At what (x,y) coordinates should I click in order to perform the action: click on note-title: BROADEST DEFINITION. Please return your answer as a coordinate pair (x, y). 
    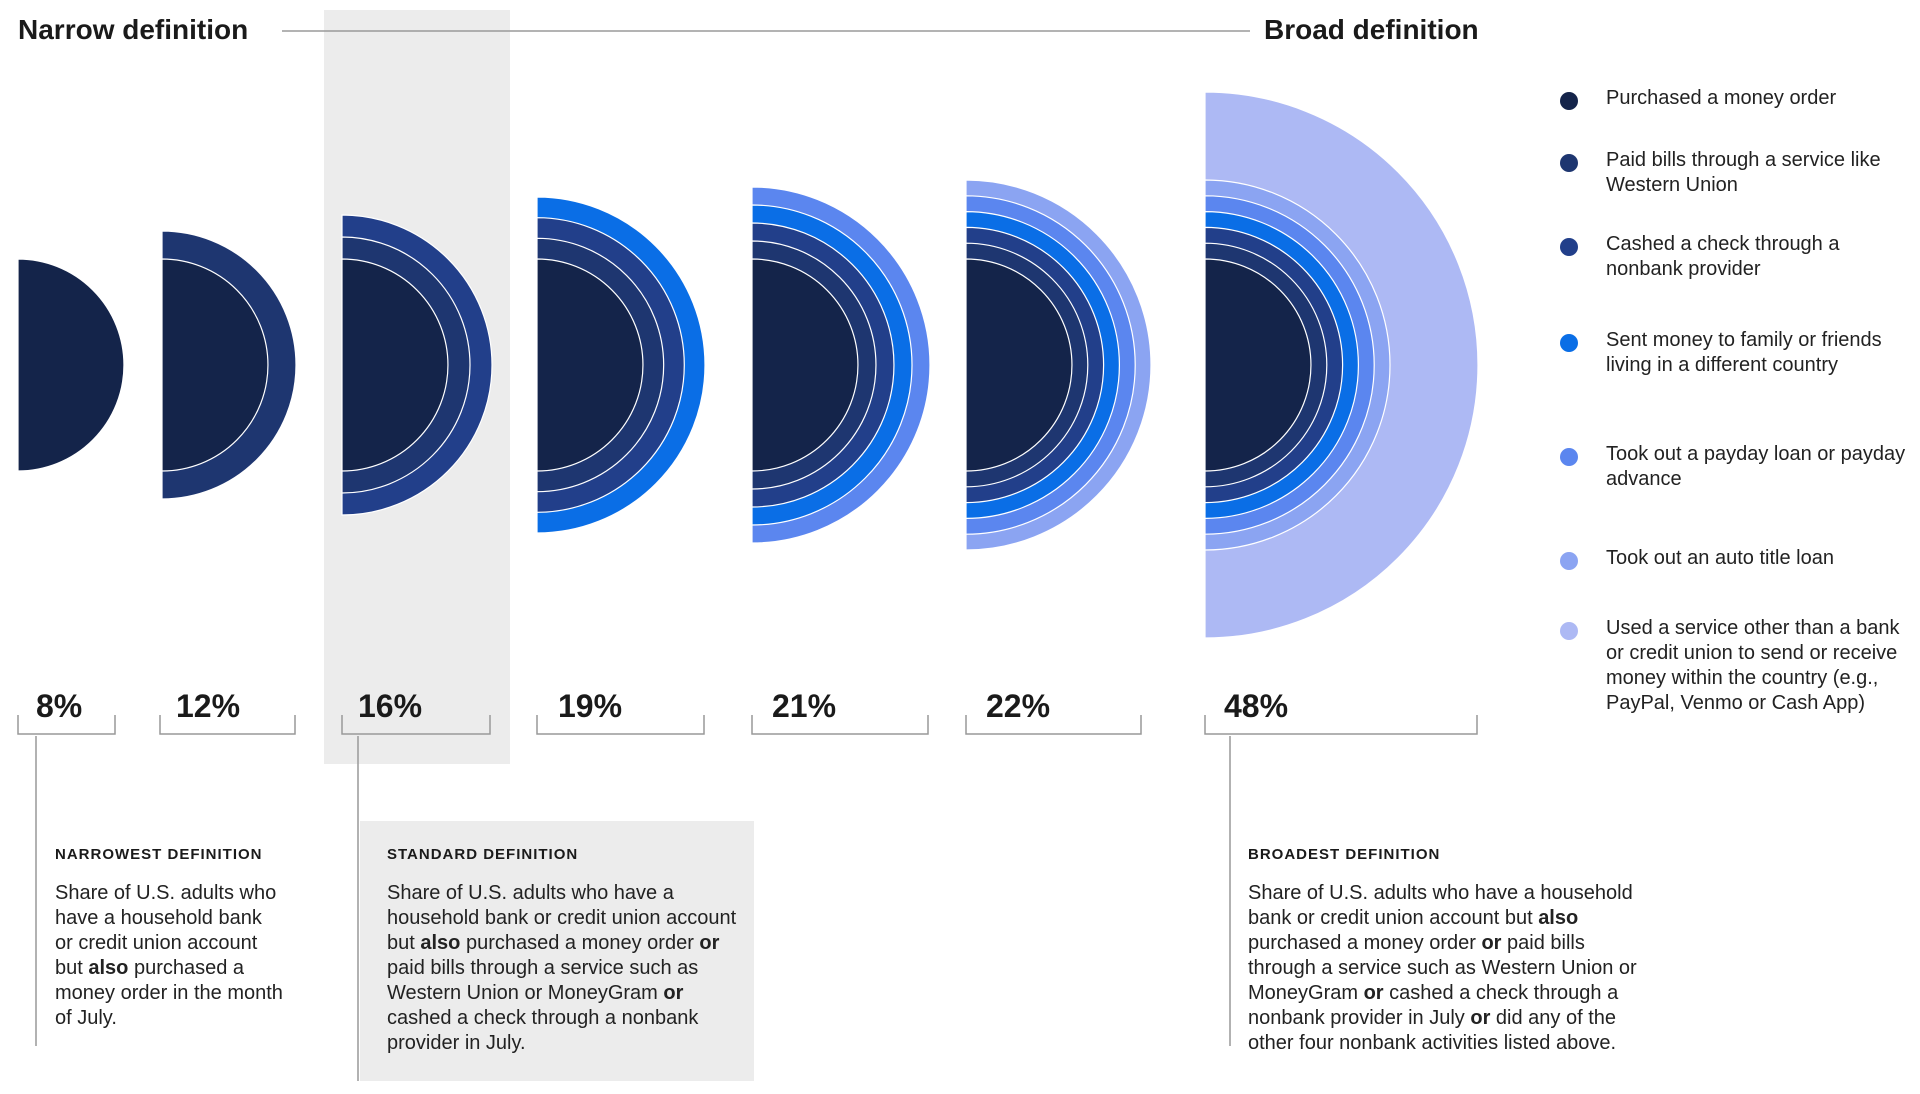
    Looking at the image, I should click on (1344, 854).